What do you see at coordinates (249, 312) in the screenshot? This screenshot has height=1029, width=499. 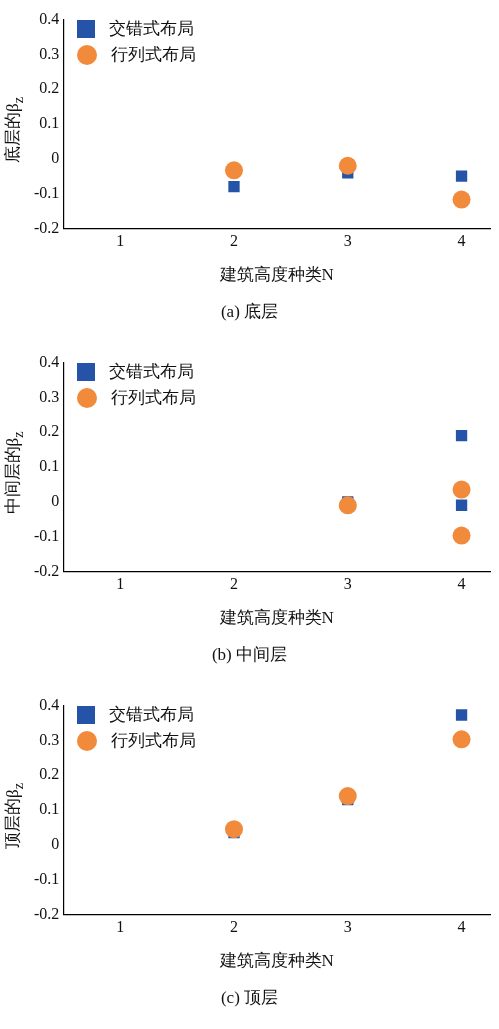 I see `text: (a) 底层` at bounding box center [249, 312].